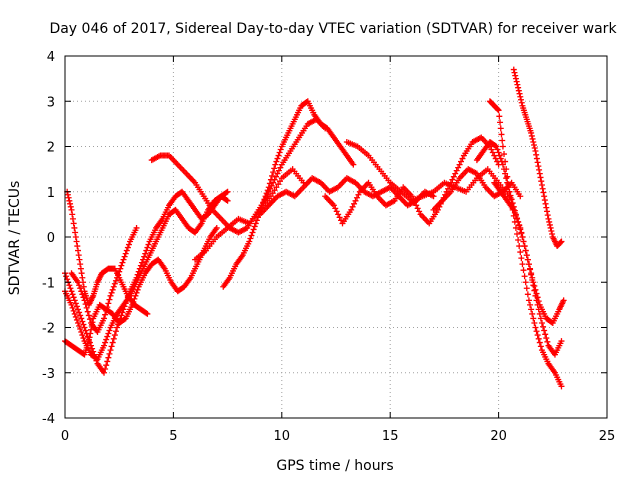  Describe the element at coordinates (390, 436) in the screenshot. I see `x-tick-label: 15` at that location.